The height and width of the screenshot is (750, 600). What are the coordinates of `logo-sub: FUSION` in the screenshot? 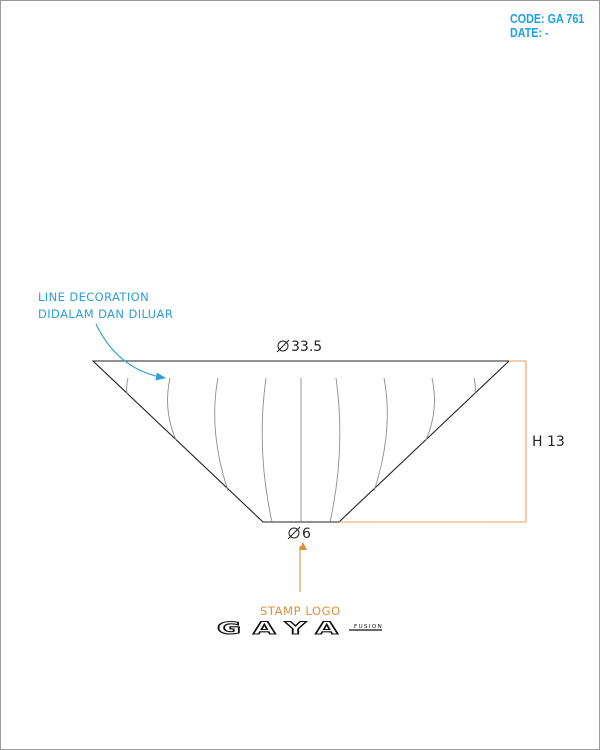 It's located at (368, 627).